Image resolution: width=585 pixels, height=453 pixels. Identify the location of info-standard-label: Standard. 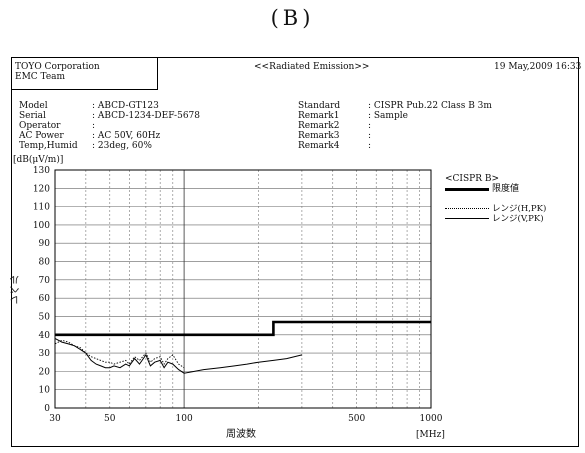
(319, 106).